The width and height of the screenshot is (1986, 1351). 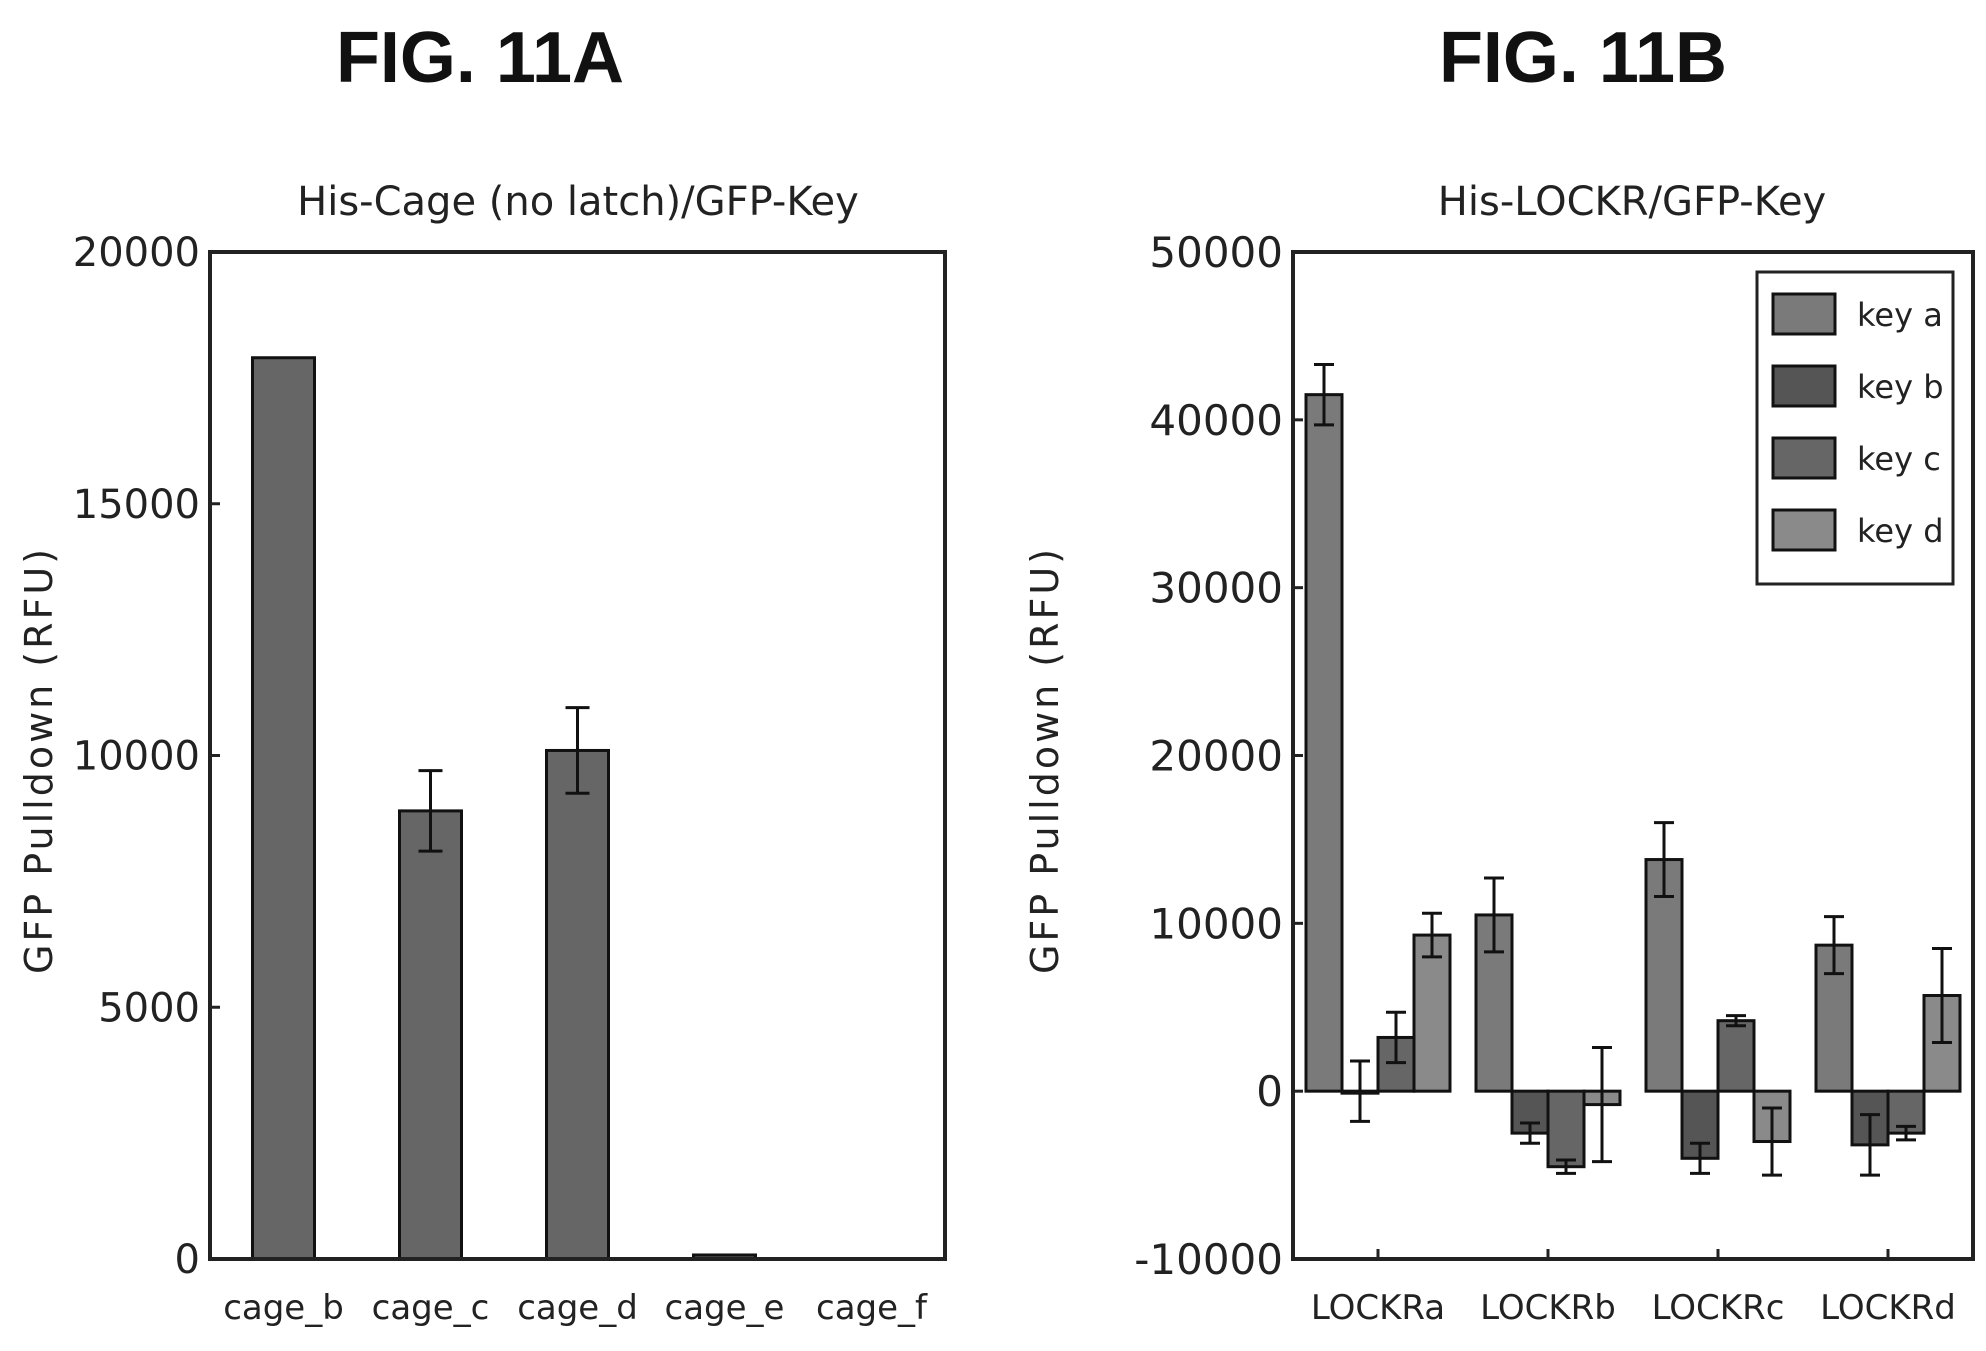 What do you see at coordinates (283, 1308) in the screenshot?
I see `chart-a-x-tick-label: cage_b` at bounding box center [283, 1308].